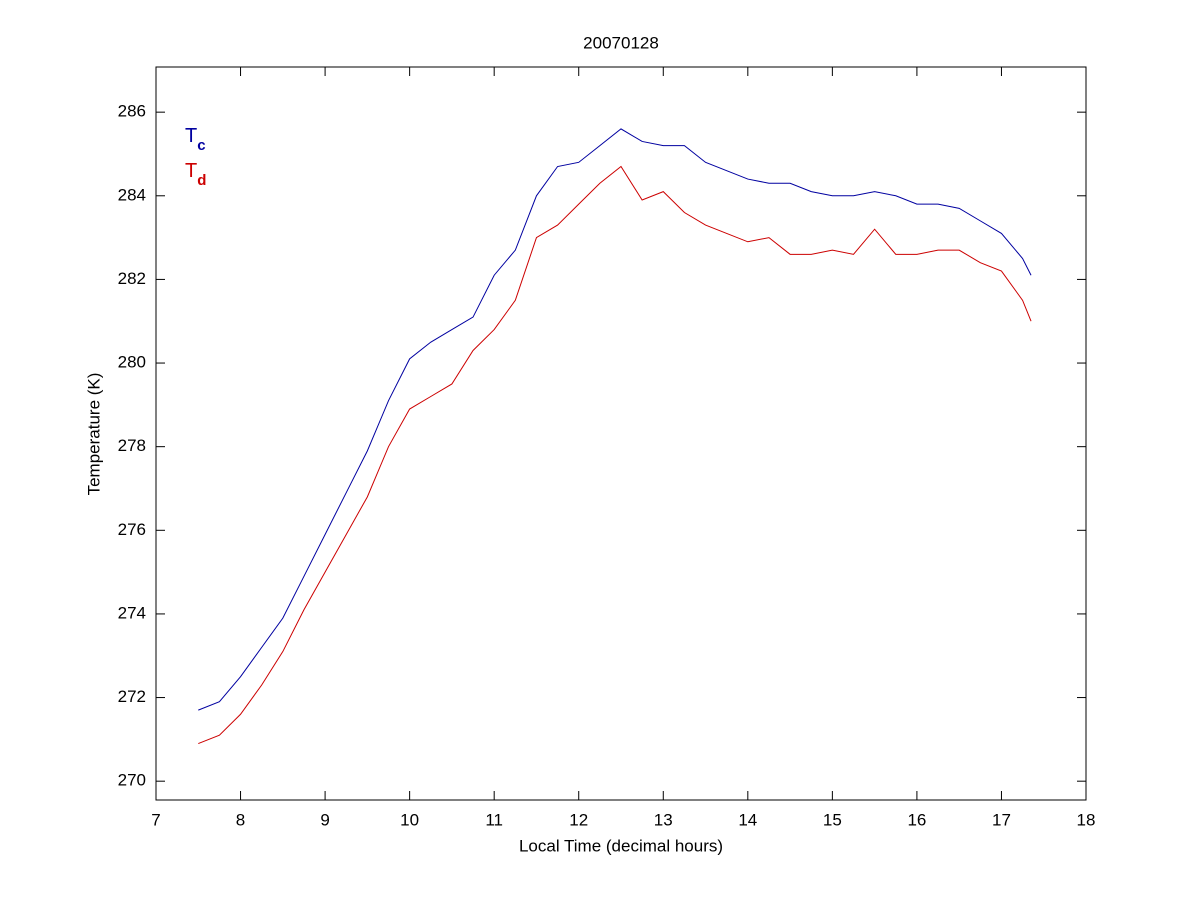 The height and width of the screenshot is (905, 1200). Describe the element at coordinates (621, 845) in the screenshot. I see `x-axis-label: Local Time (decimal hours)` at that location.